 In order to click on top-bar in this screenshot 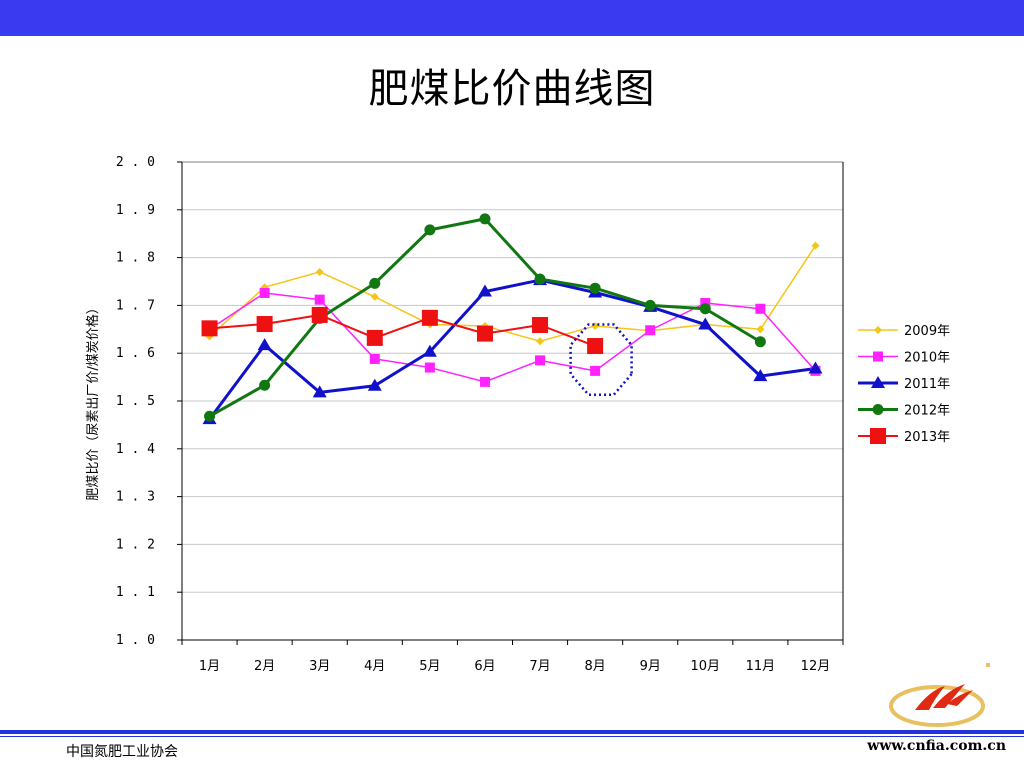, I will do `click(512, 18)`.